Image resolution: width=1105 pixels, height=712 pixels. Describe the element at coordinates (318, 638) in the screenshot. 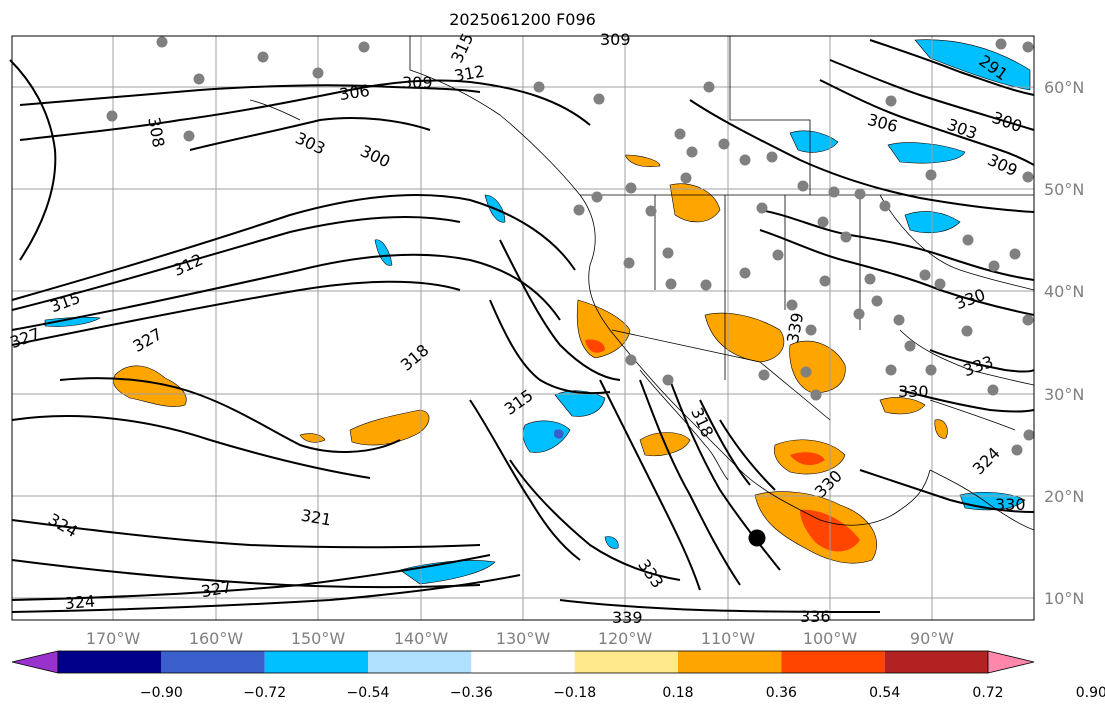

I see `lon-tick-label: 150°W` at that location.